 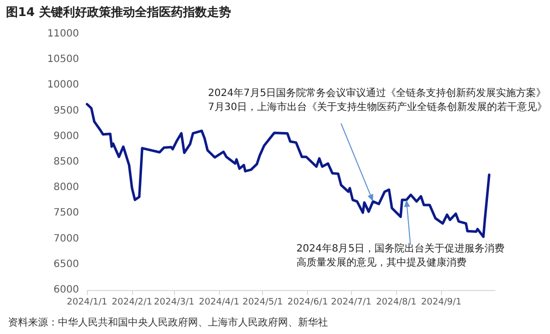 What do you see at coordinates (174, 303) in the screenshot?
I see `x-tick-label: 2024/3/1` at bounding box center [174, 303].